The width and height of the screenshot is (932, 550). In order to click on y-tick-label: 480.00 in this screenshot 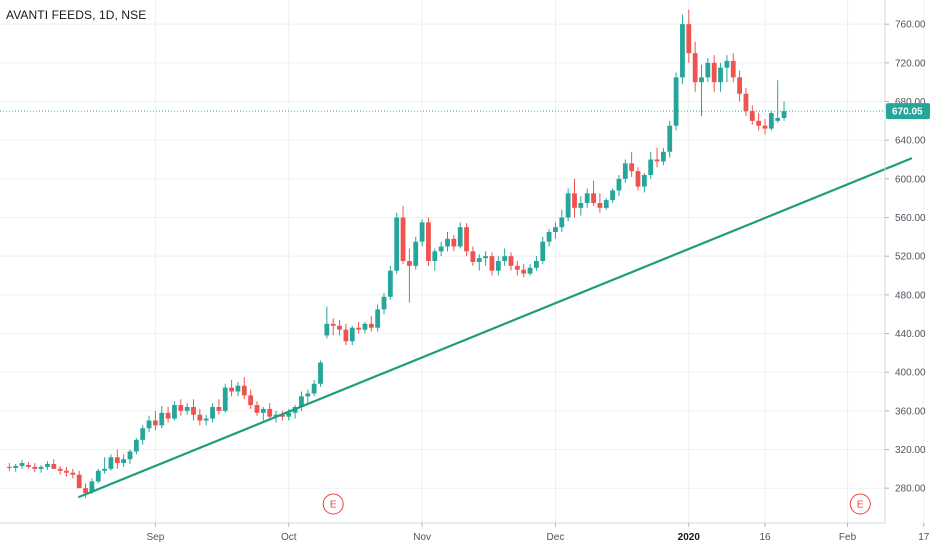, I will do `click(910, 295)`.